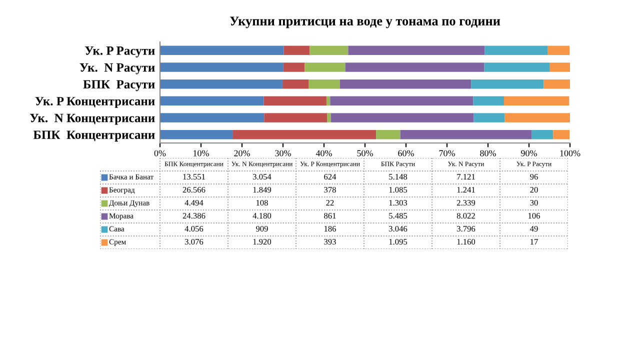  What do you see at coordinates (262, 177) in the screenshot?
I see `data-label: 3.054` at bounding box center [262, 177].